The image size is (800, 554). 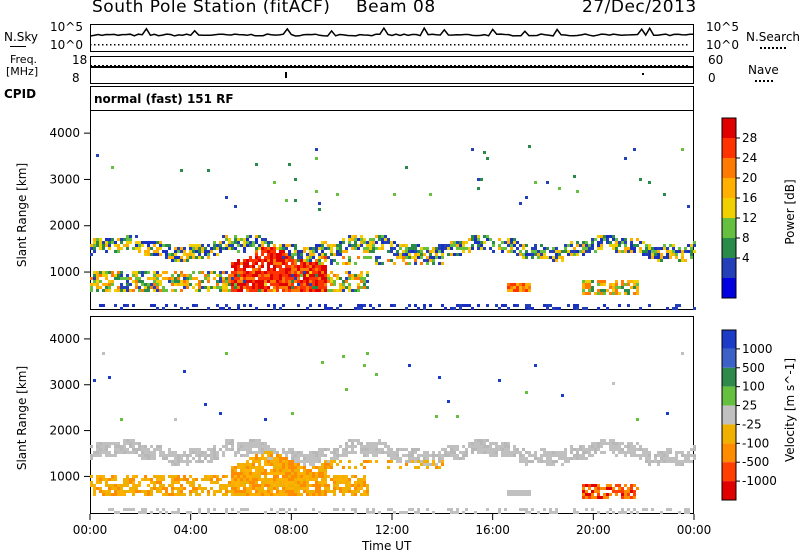 I want to click on colorbar-segment, so click(x=729, y=453).